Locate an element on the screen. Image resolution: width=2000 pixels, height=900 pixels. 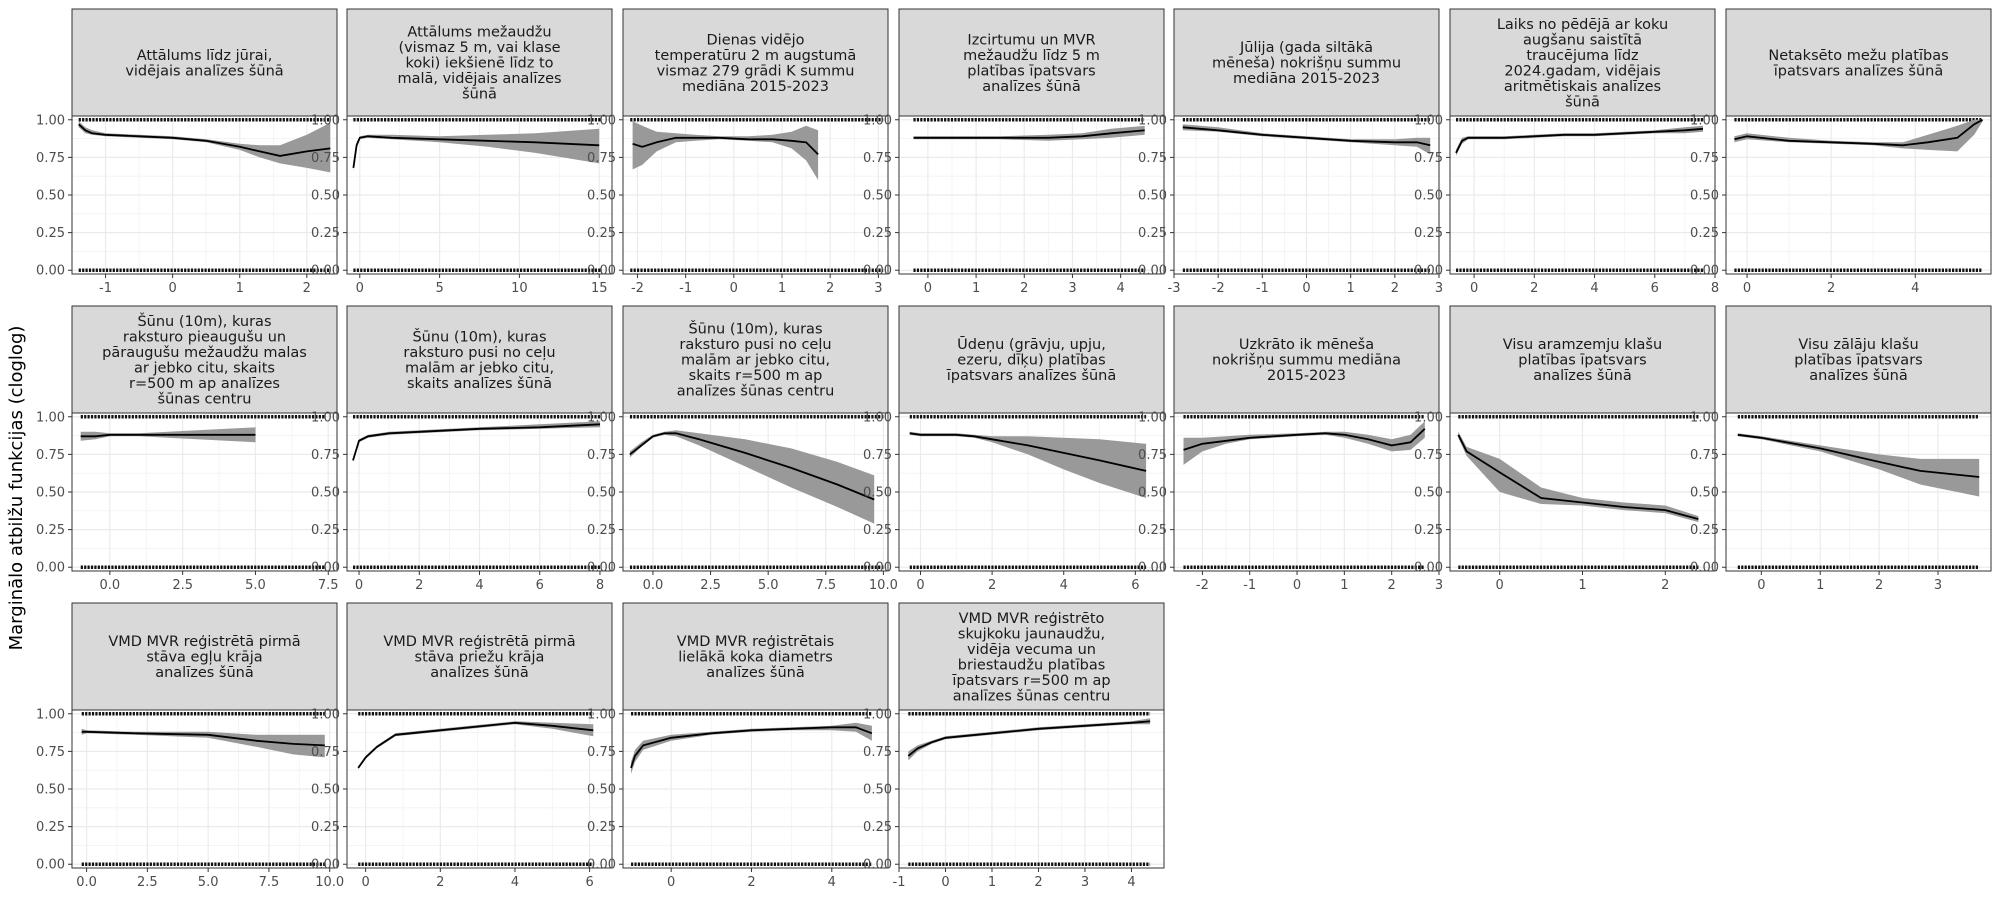
strip-title-line: skaits analīzes šūnā is located at coordinates (479, 384).